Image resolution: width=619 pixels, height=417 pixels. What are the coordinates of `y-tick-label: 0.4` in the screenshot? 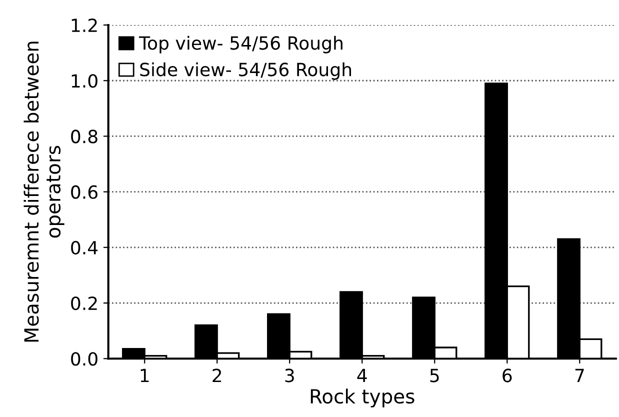 It's located at (84, 247).